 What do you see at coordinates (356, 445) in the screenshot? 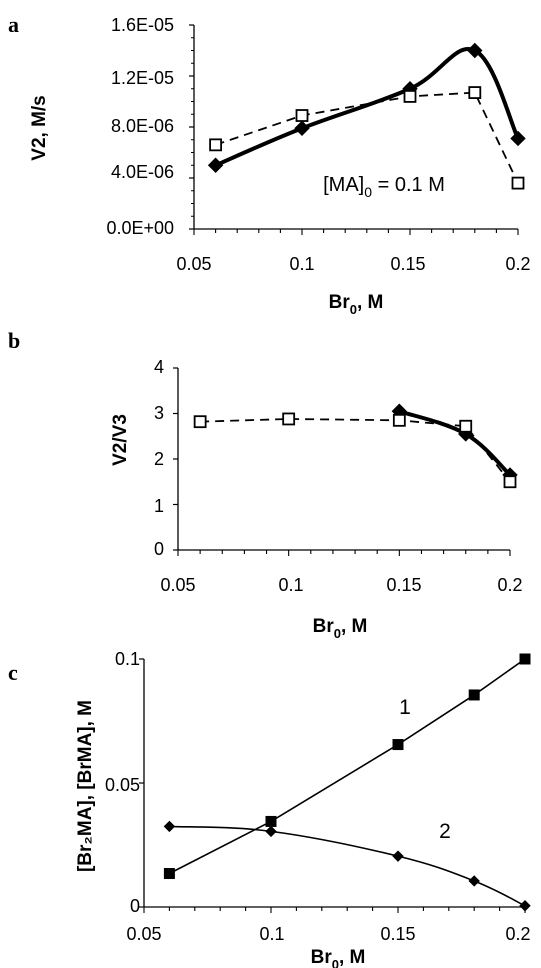
I see `panel-b-plot-marks` at bounding box center [356, 445].